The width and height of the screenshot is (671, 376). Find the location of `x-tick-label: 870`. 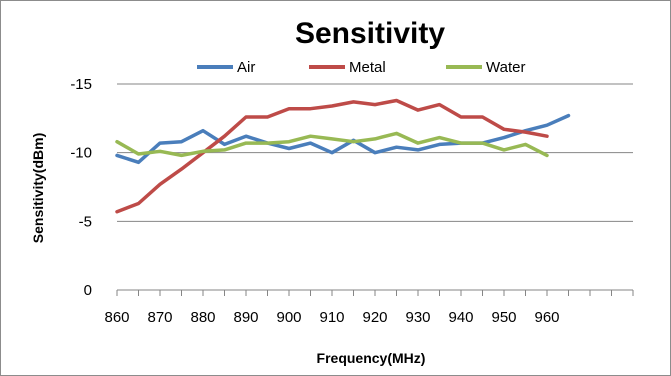

x-tick-label: 870 is located at coordinates (159, 317).